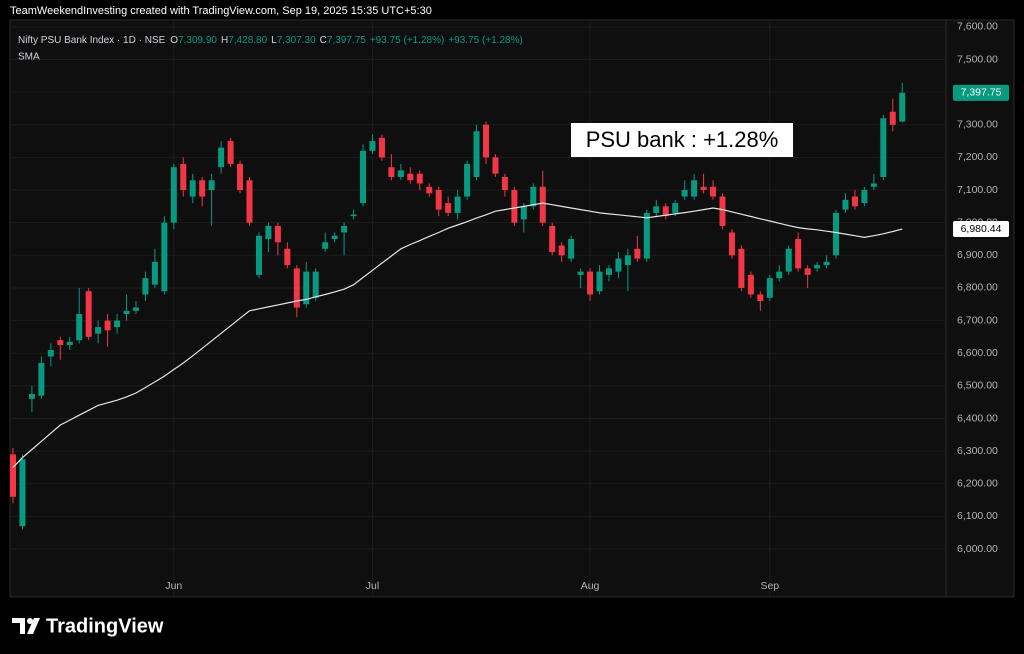  I want to click on y-tick-label: 7,100.00, so click(977, 190).